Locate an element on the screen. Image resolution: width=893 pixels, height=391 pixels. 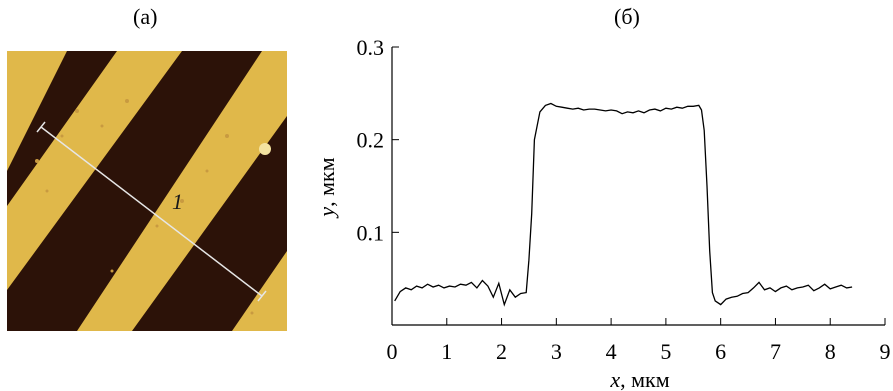
x-axis-label: x, мкм is located at coordinates (639, 379).